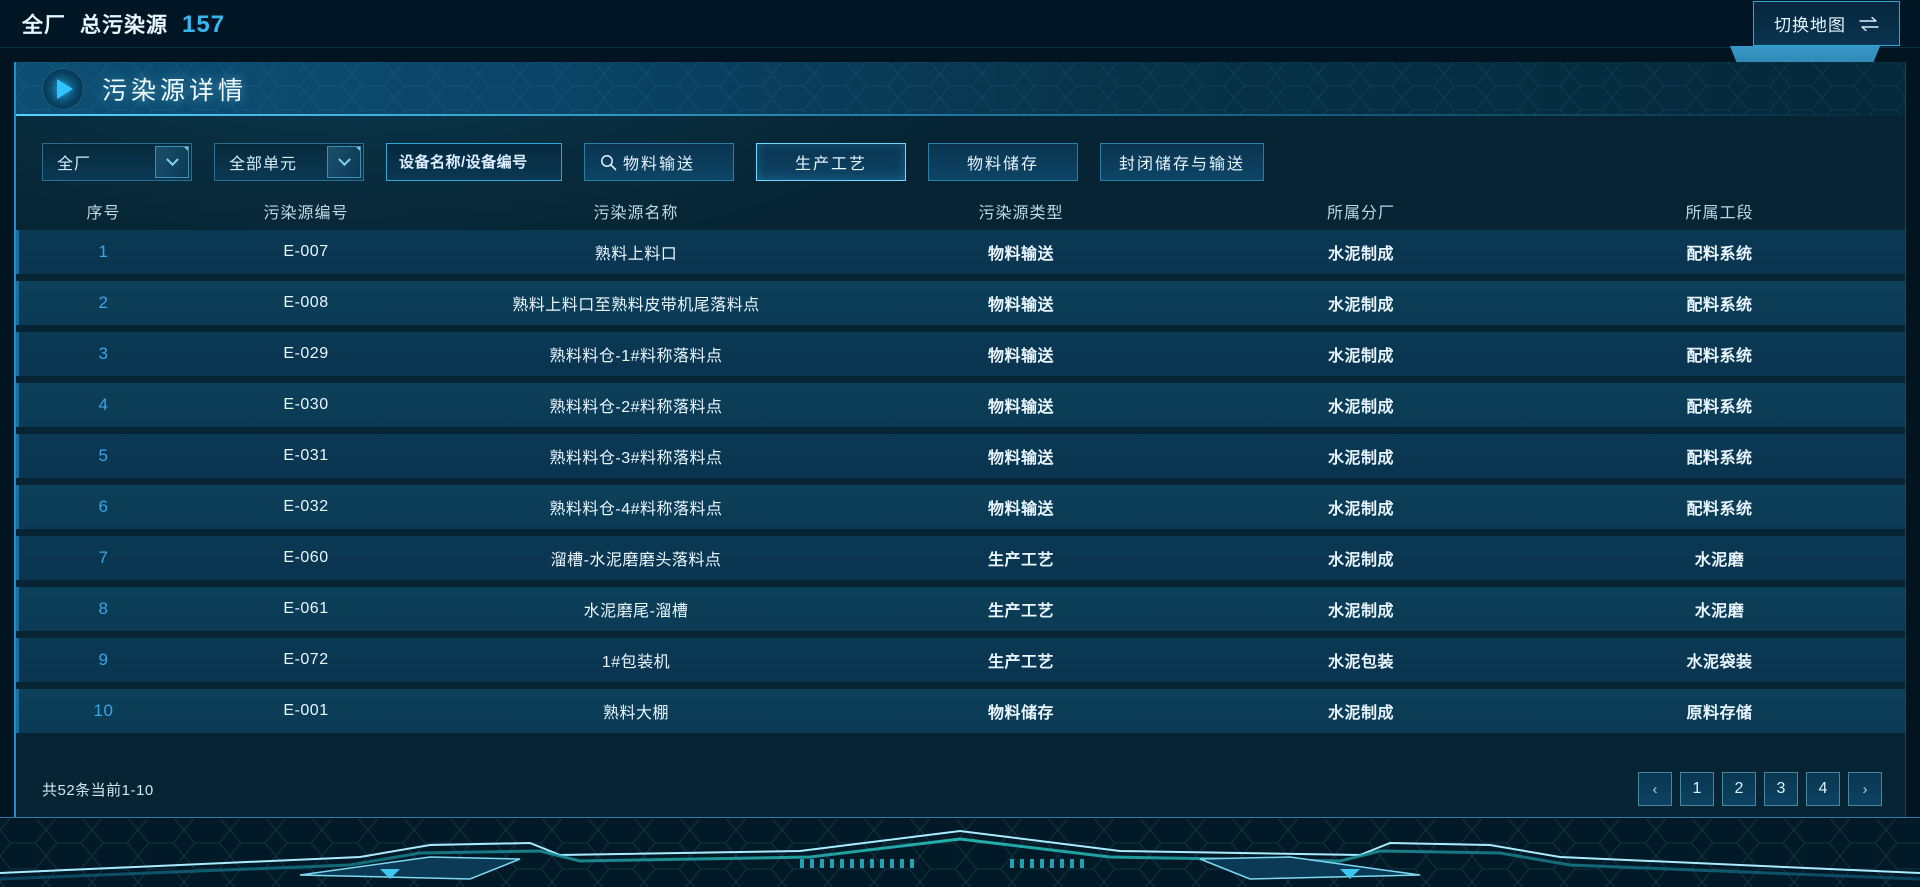 Image resolution: width=1920 pixels, height=887 pixels. Describe the element at coordinates (1719, 713) in the screenshot. I see `cell-section: 原料存储` at that location.